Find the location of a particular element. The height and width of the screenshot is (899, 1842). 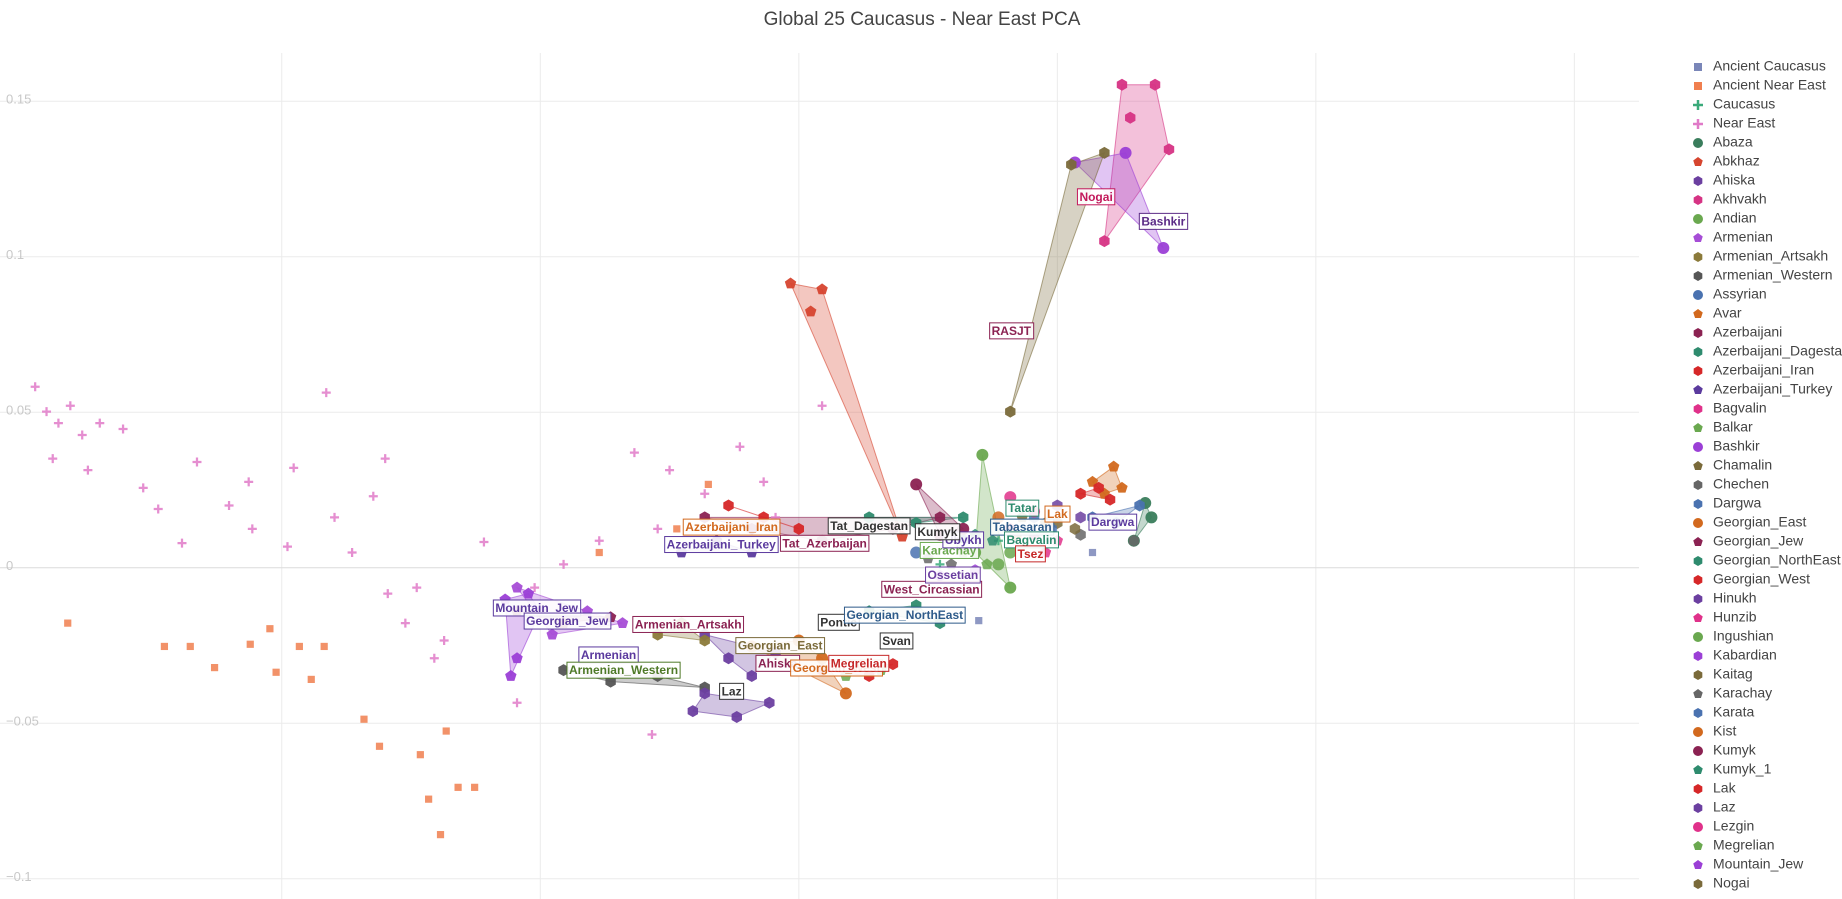

legend-label: Kumyk is located at coordinates (1735, 750).